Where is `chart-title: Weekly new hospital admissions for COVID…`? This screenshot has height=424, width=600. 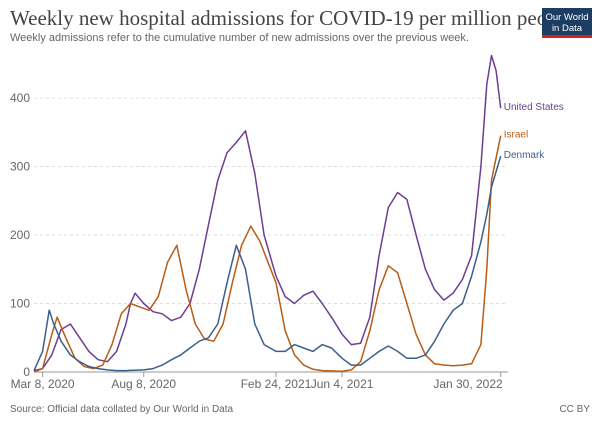
chart-title: Weekly new hospital admissions for COVID… is located at coordinates (291, 18).